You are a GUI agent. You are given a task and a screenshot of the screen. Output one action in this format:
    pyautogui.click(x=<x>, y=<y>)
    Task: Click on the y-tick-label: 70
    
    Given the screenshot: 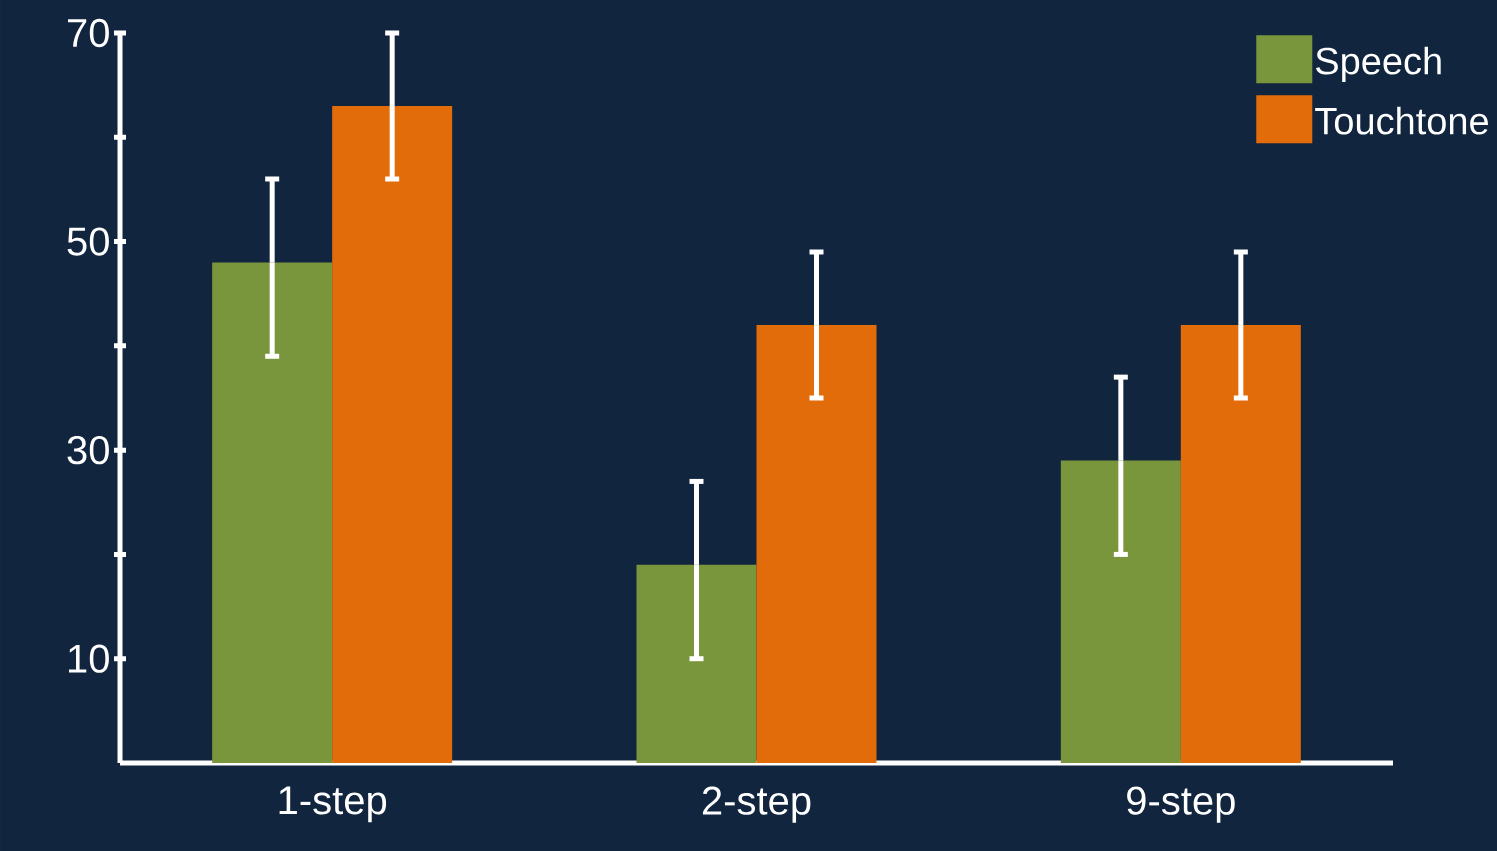 What is the action you would take?
    pyautogui.click(x=88, y=33)
    